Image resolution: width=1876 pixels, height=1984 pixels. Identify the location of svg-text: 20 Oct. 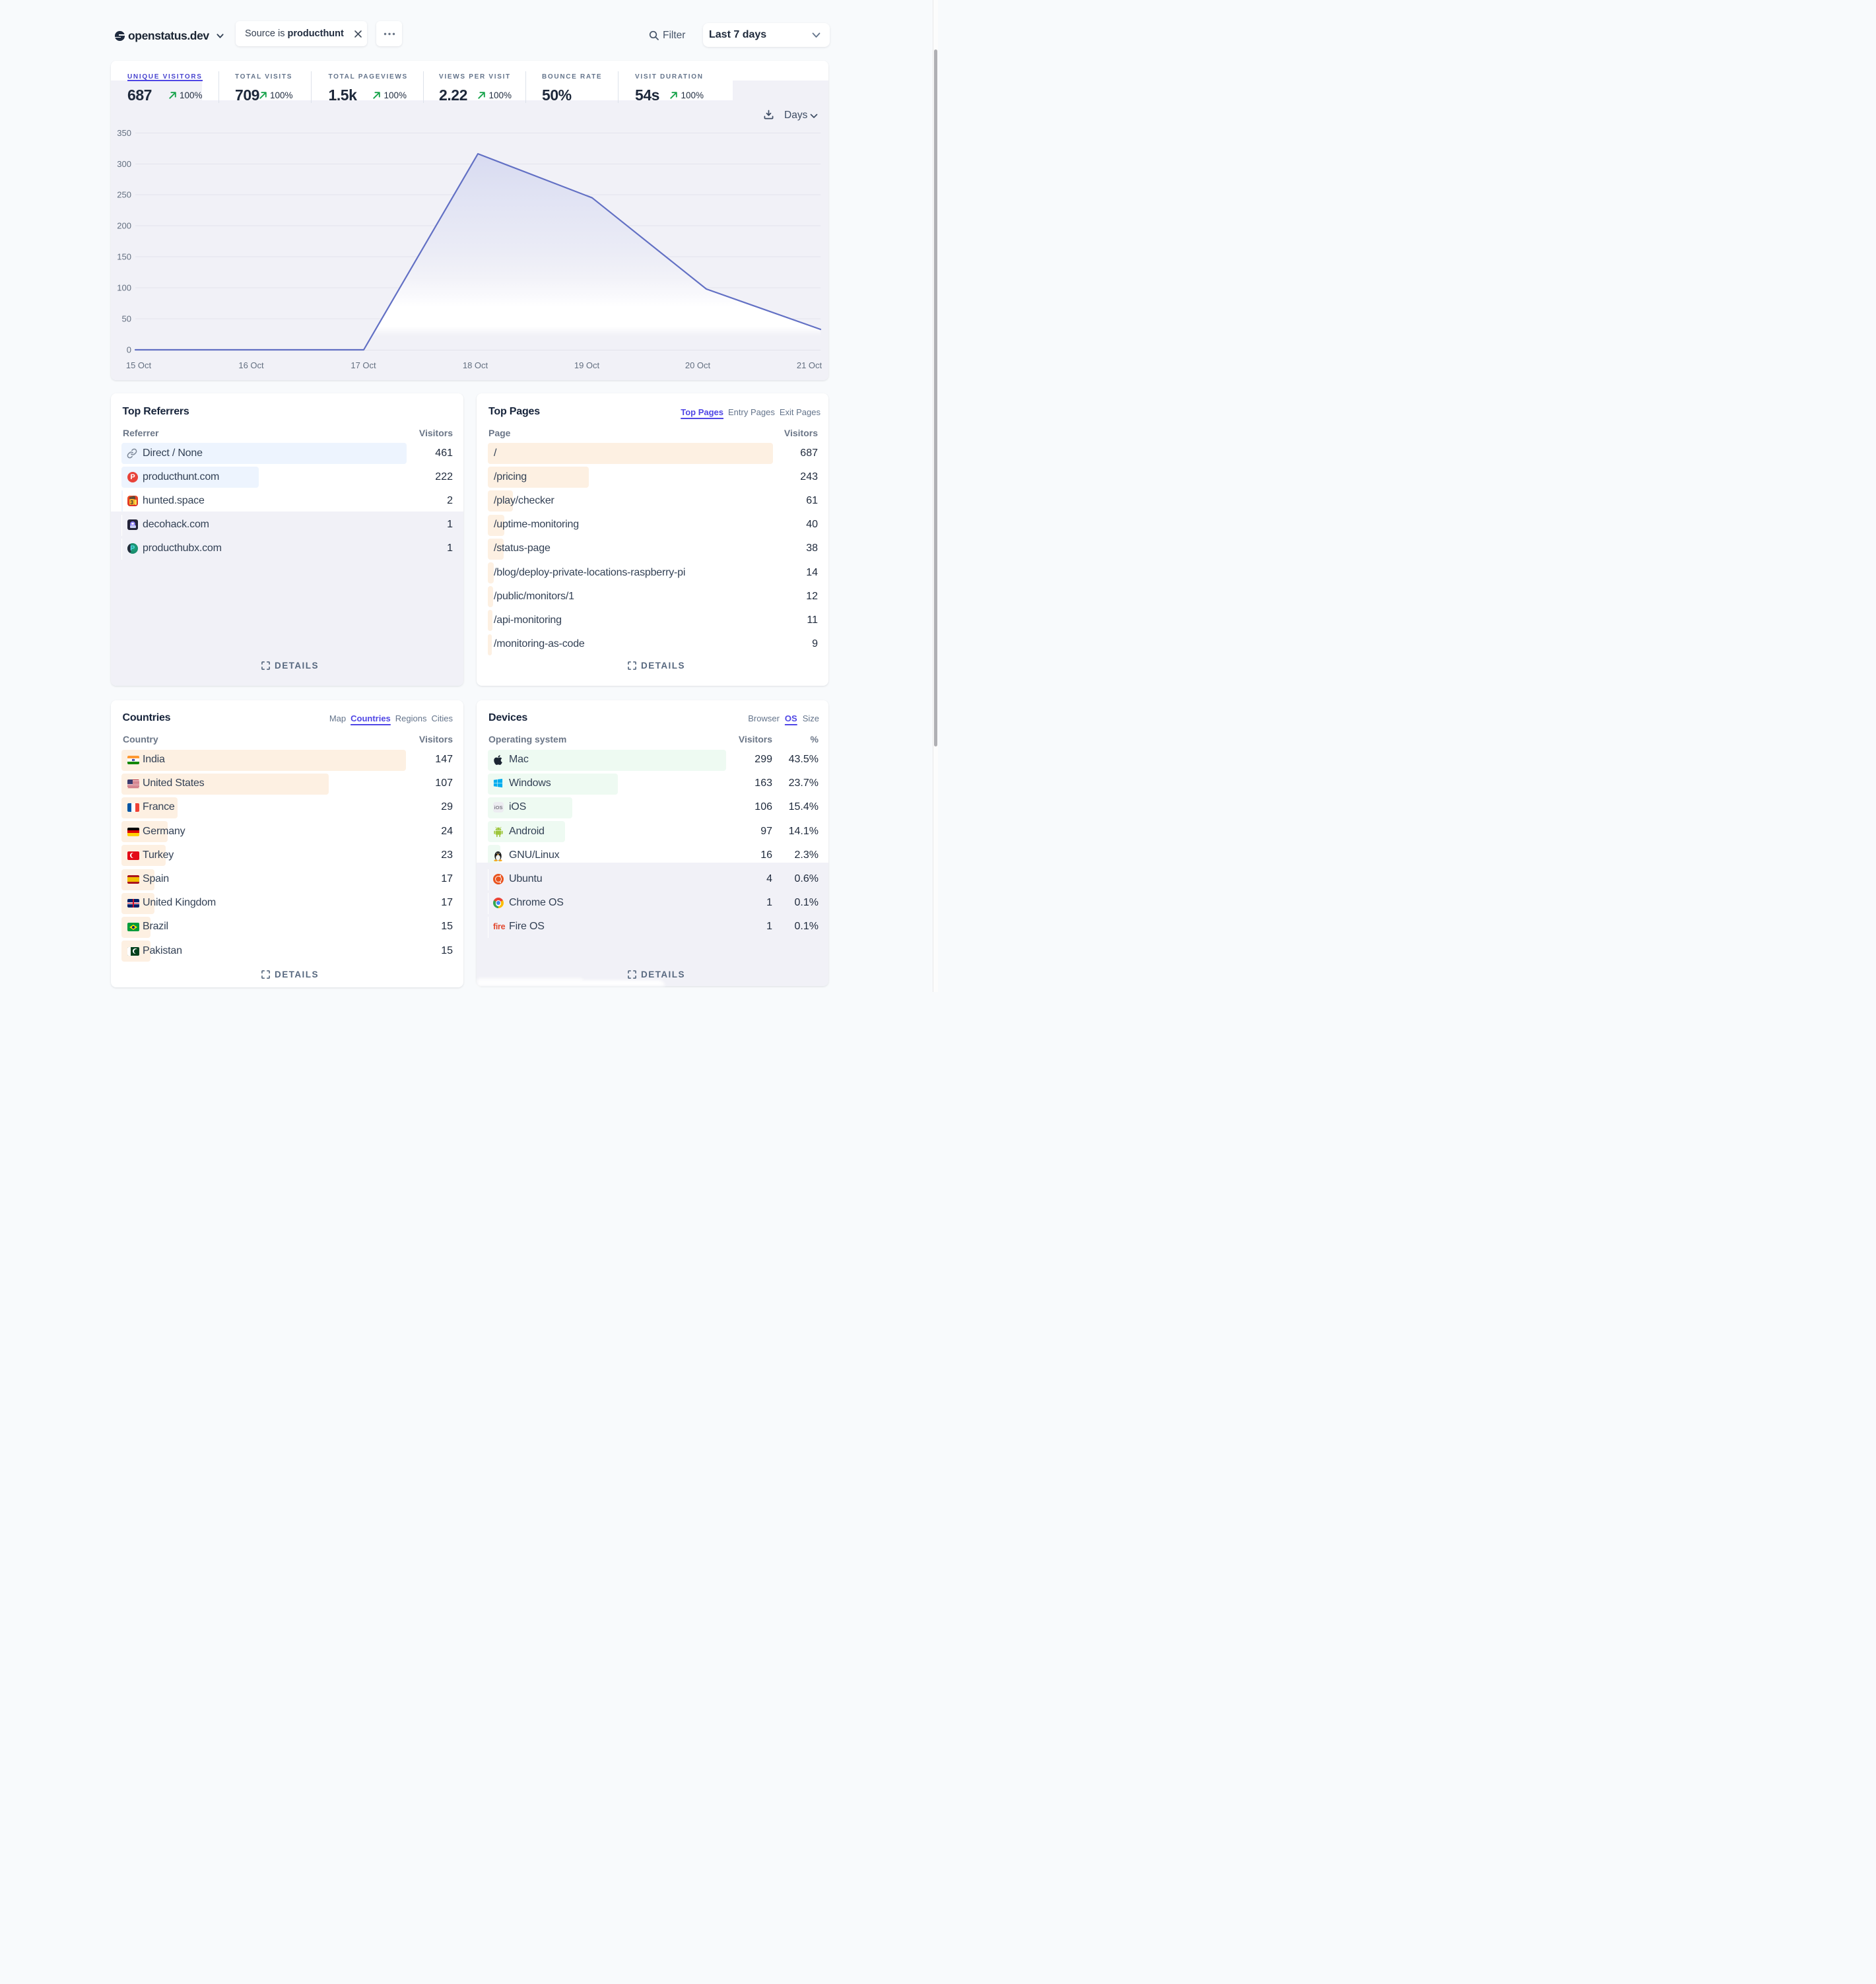
(698, 365).